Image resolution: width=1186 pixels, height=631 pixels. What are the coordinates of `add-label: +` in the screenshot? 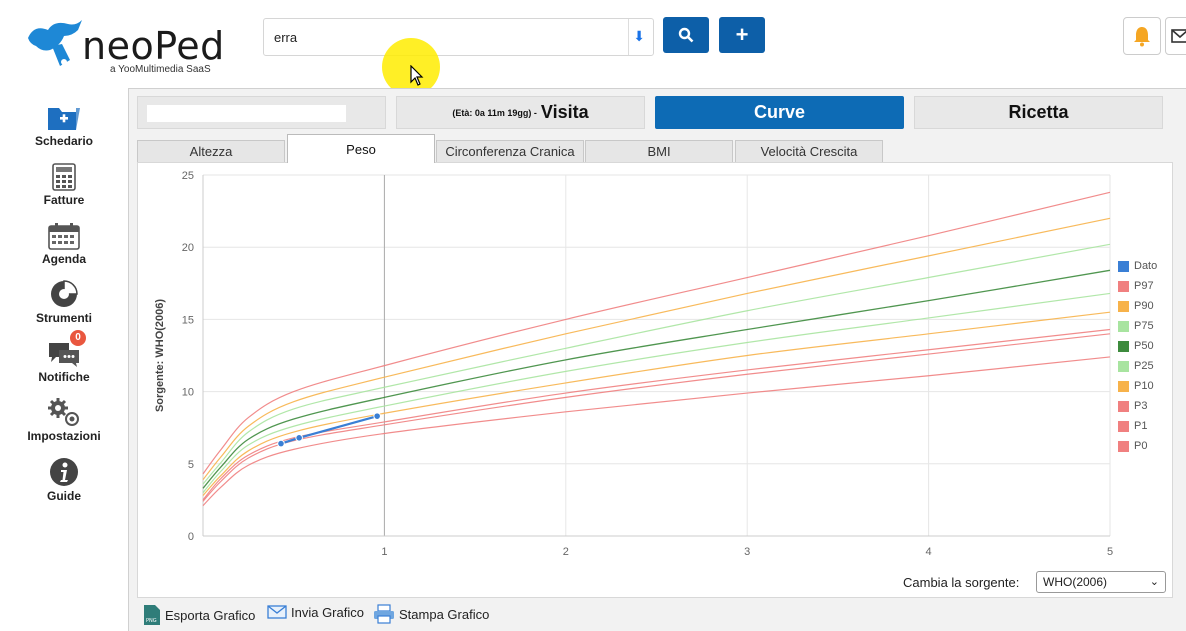 It's located at (742, 34).